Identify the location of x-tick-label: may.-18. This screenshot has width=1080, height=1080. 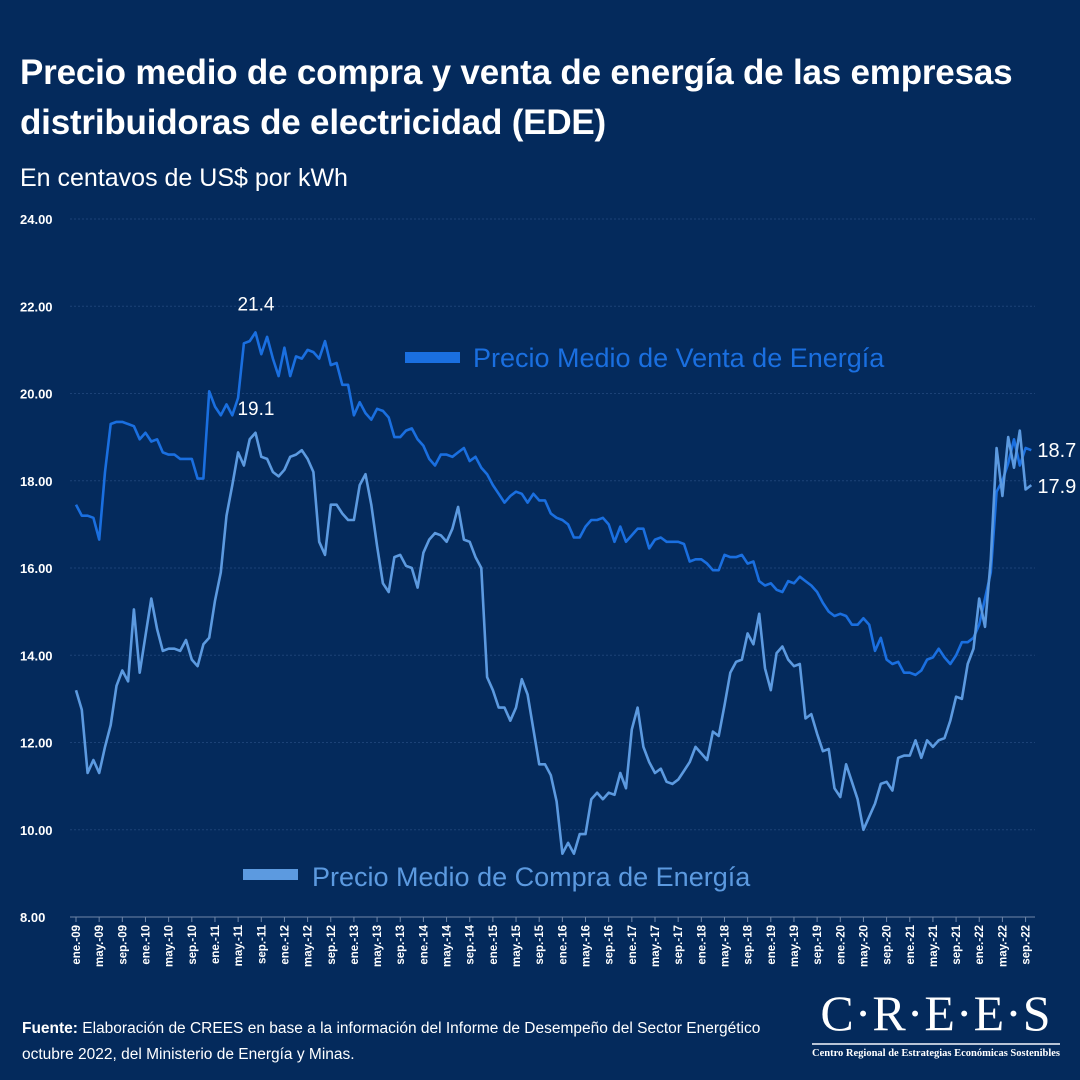
(725, 945).